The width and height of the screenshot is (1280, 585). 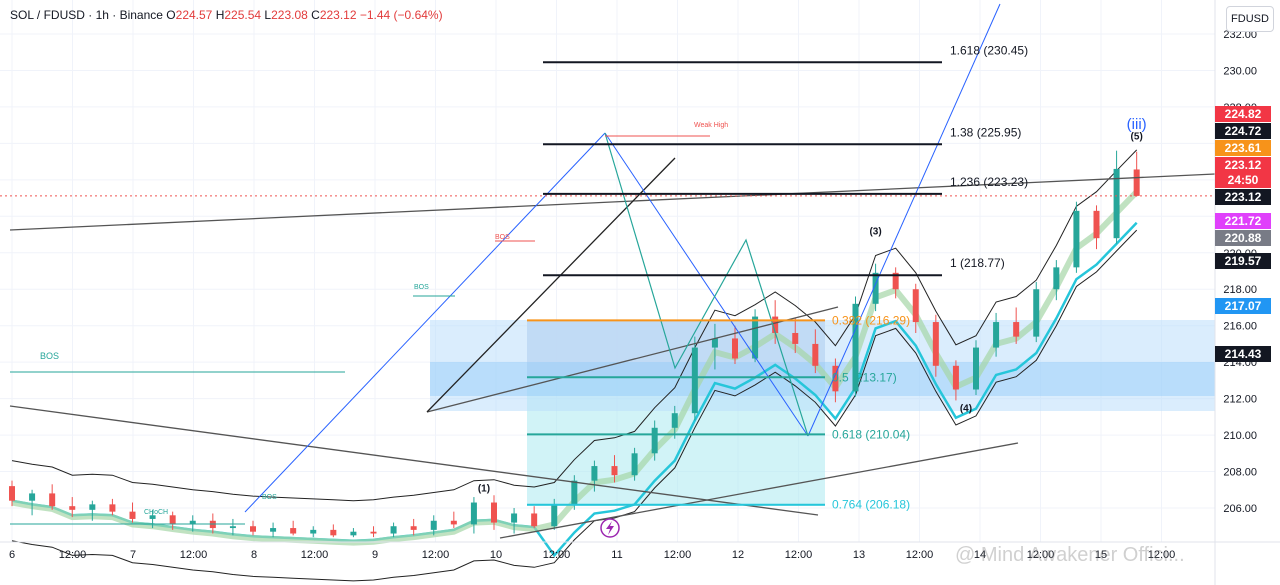 What do you see at coordinates (864, 377) in the screenshot?
I see `fib-retracement-label: 0.5 (213.17)` at bounding box center [864, 377].